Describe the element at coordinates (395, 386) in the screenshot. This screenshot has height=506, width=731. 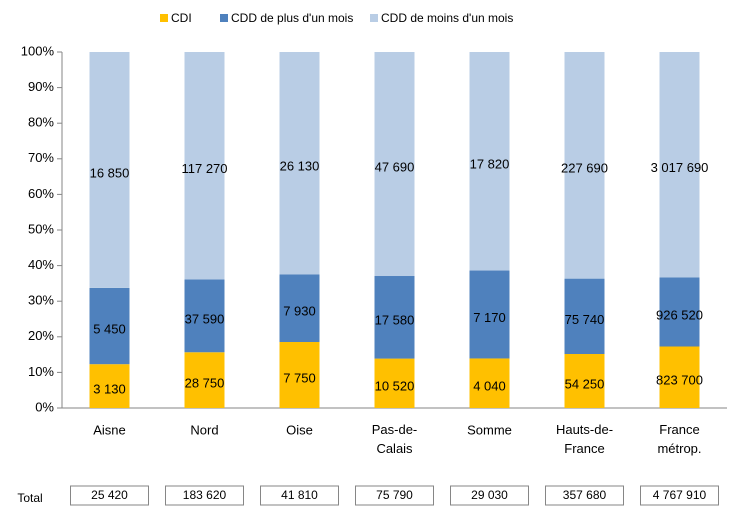
I see `value-label: 10 520` at that location.